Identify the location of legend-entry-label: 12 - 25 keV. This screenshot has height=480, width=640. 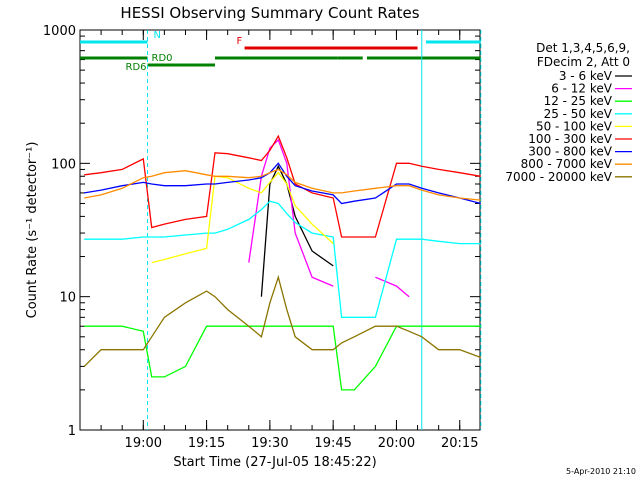
(578, 101).